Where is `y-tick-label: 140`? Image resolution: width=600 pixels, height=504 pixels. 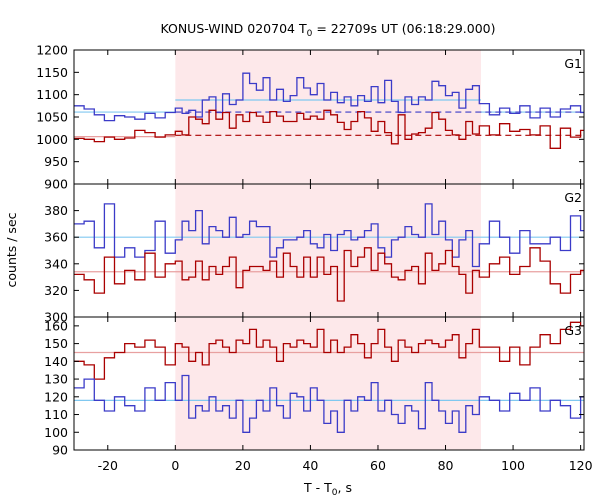
y-tick-label: 140 is located at coordinates (56, 361).